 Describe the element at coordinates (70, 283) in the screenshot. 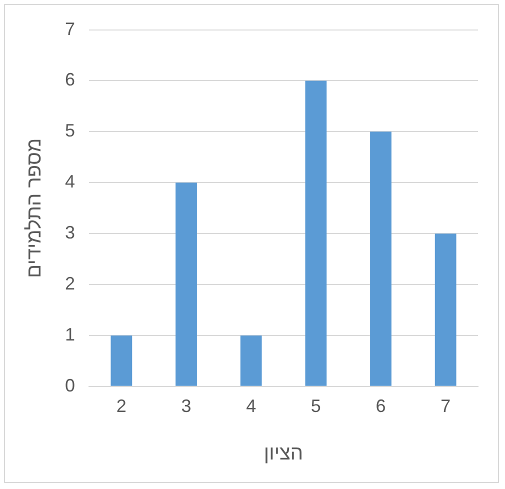

I see `y-tick-label: 2` at that location.